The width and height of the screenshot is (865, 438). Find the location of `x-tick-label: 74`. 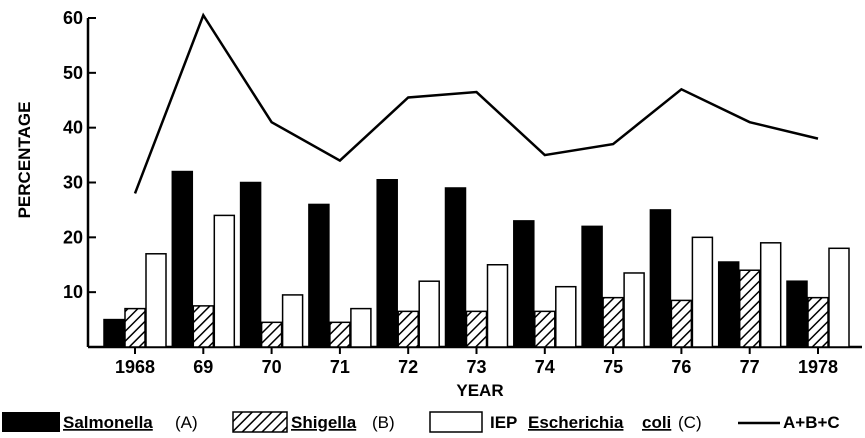

x-tick-label: 74 is located at coordinates (545, 367).